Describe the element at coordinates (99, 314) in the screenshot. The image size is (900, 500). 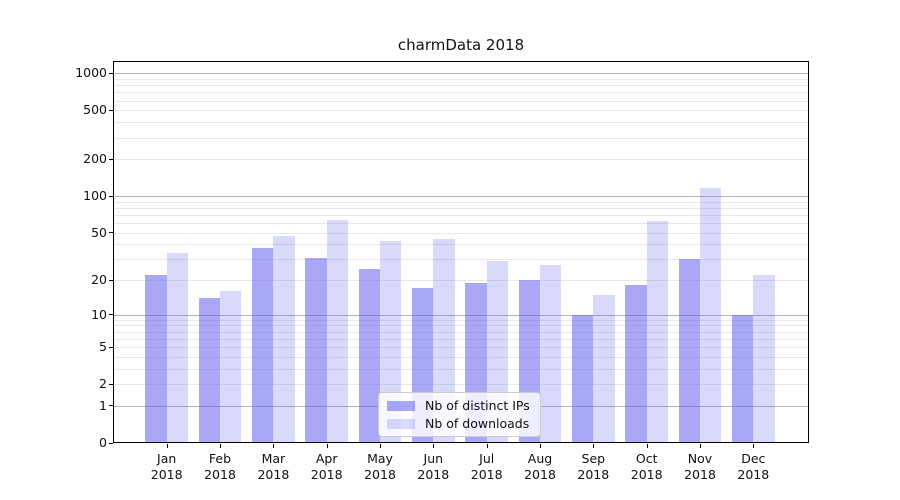
I see `y-tick-label-10: 10` at that location.